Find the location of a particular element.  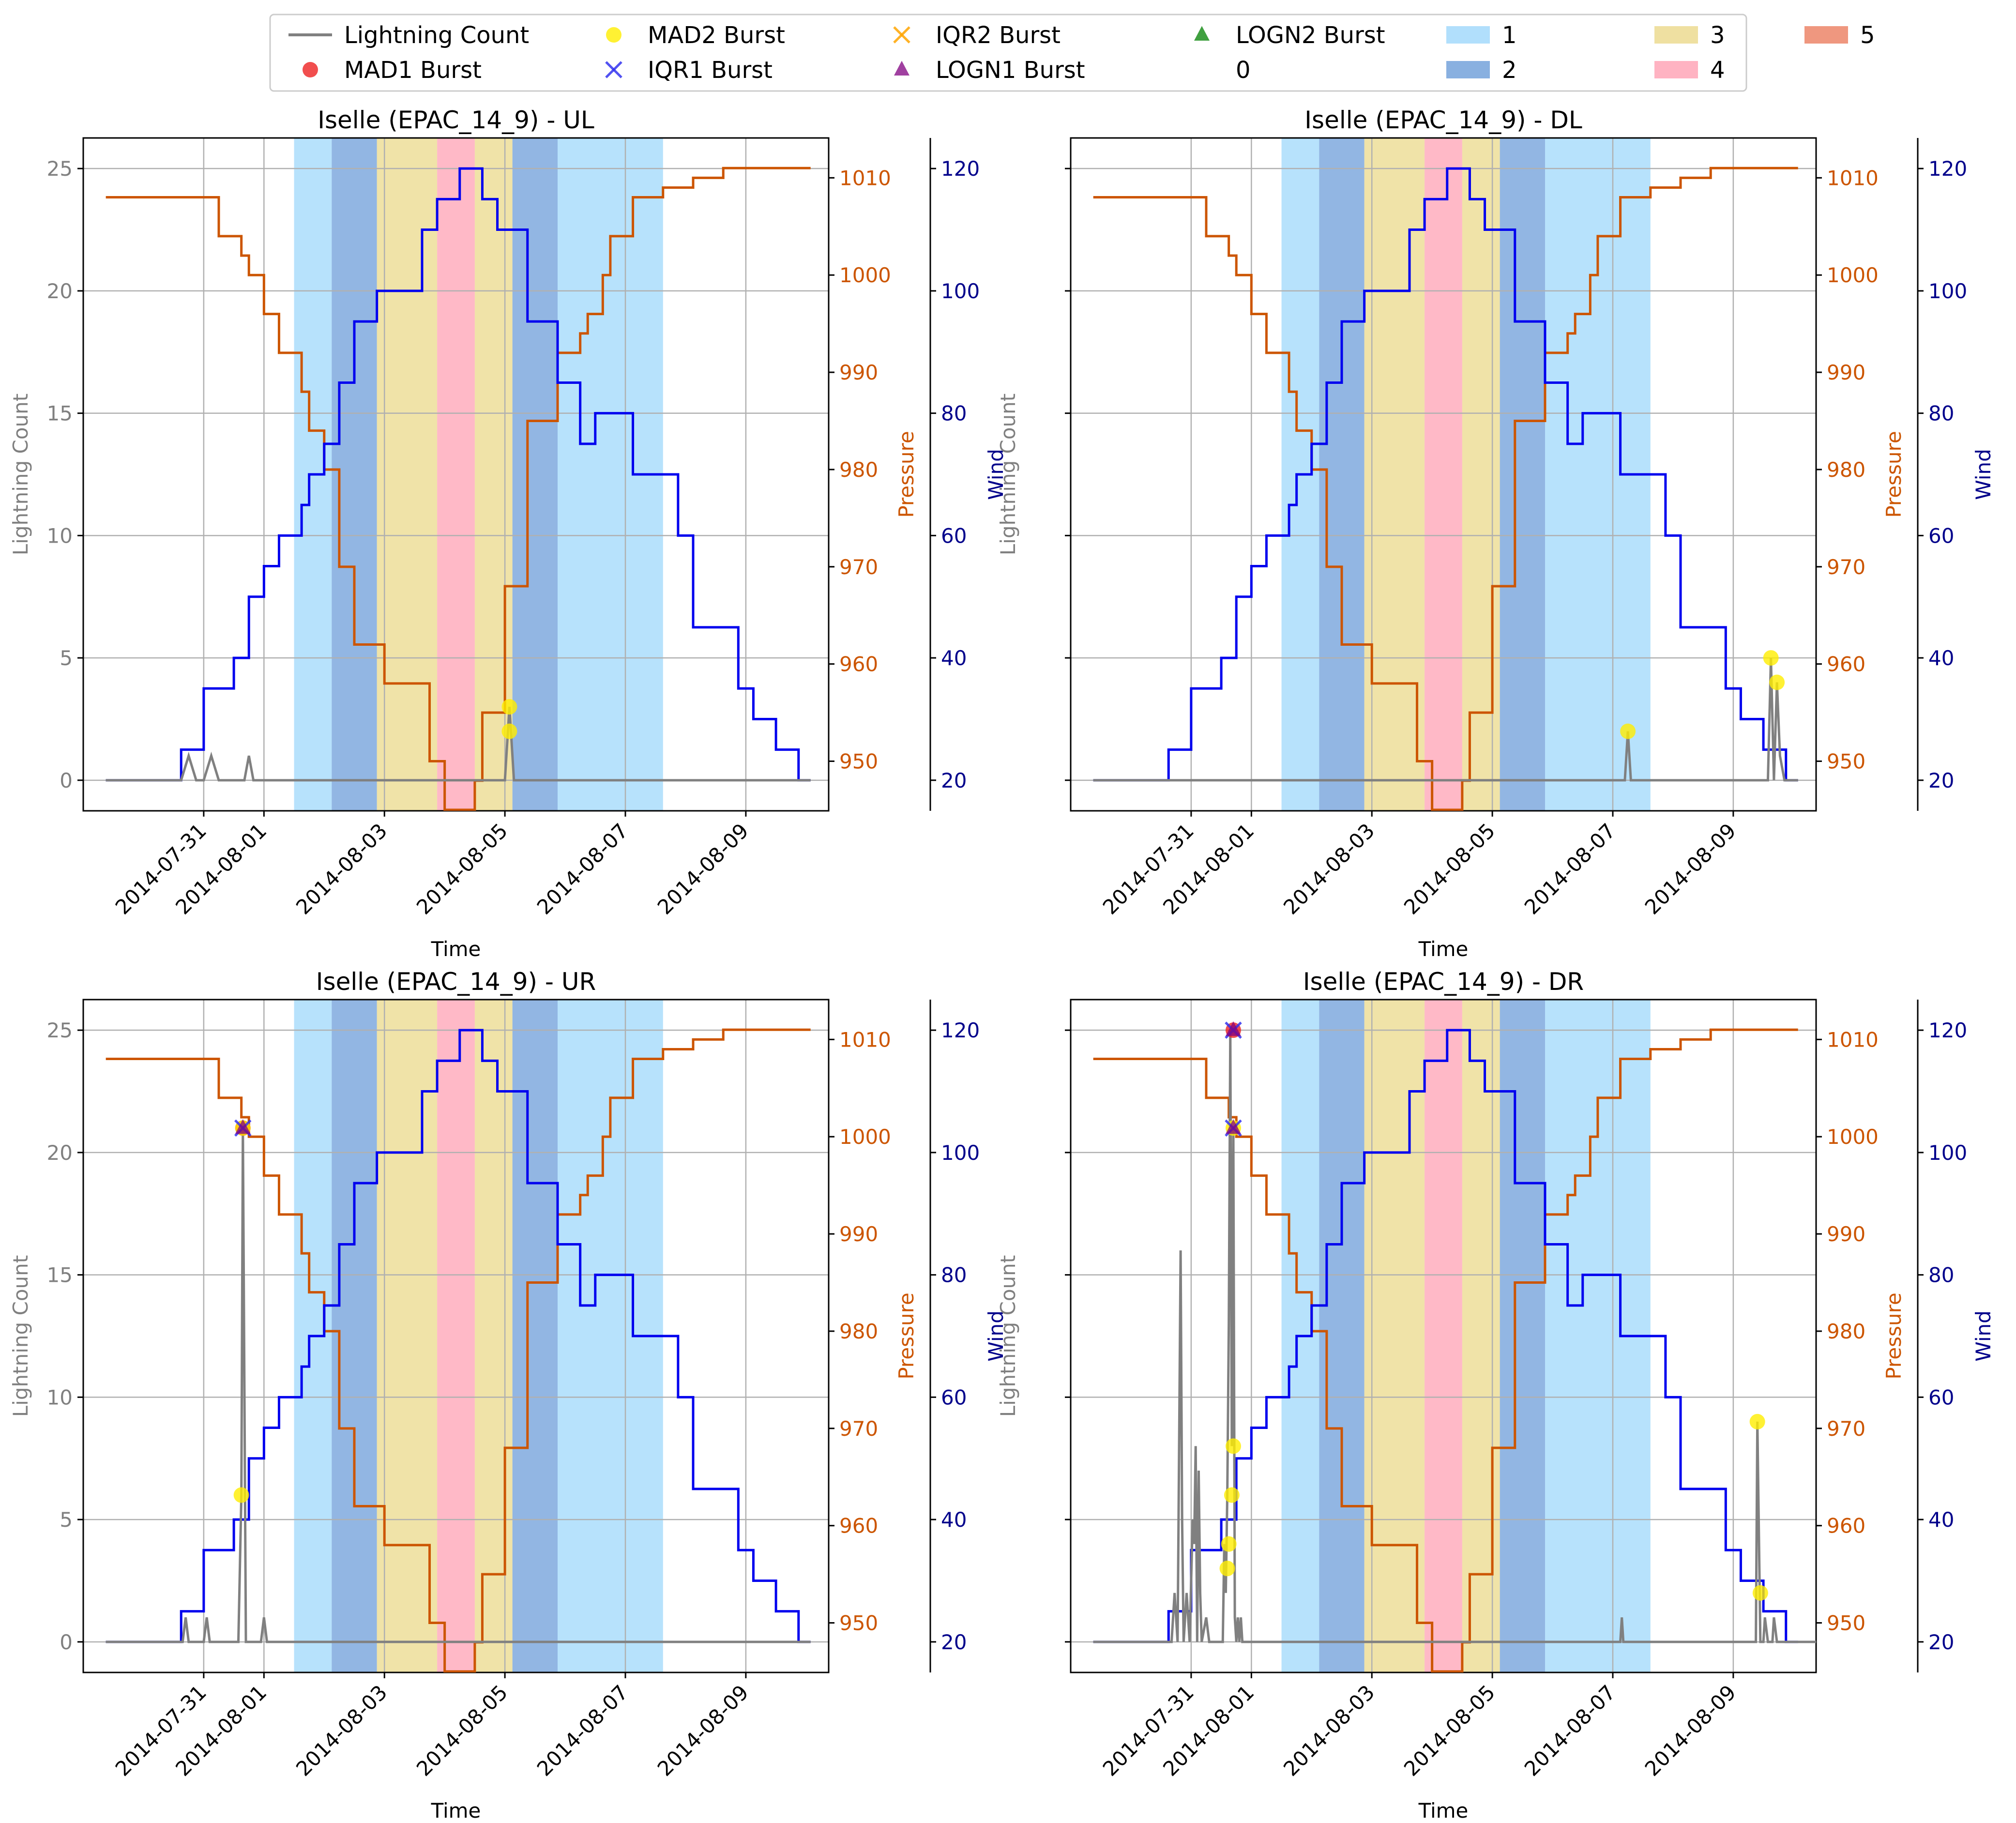

panel-ur-ytick3-label-0: 20 is located at coordinates (954, 1642).